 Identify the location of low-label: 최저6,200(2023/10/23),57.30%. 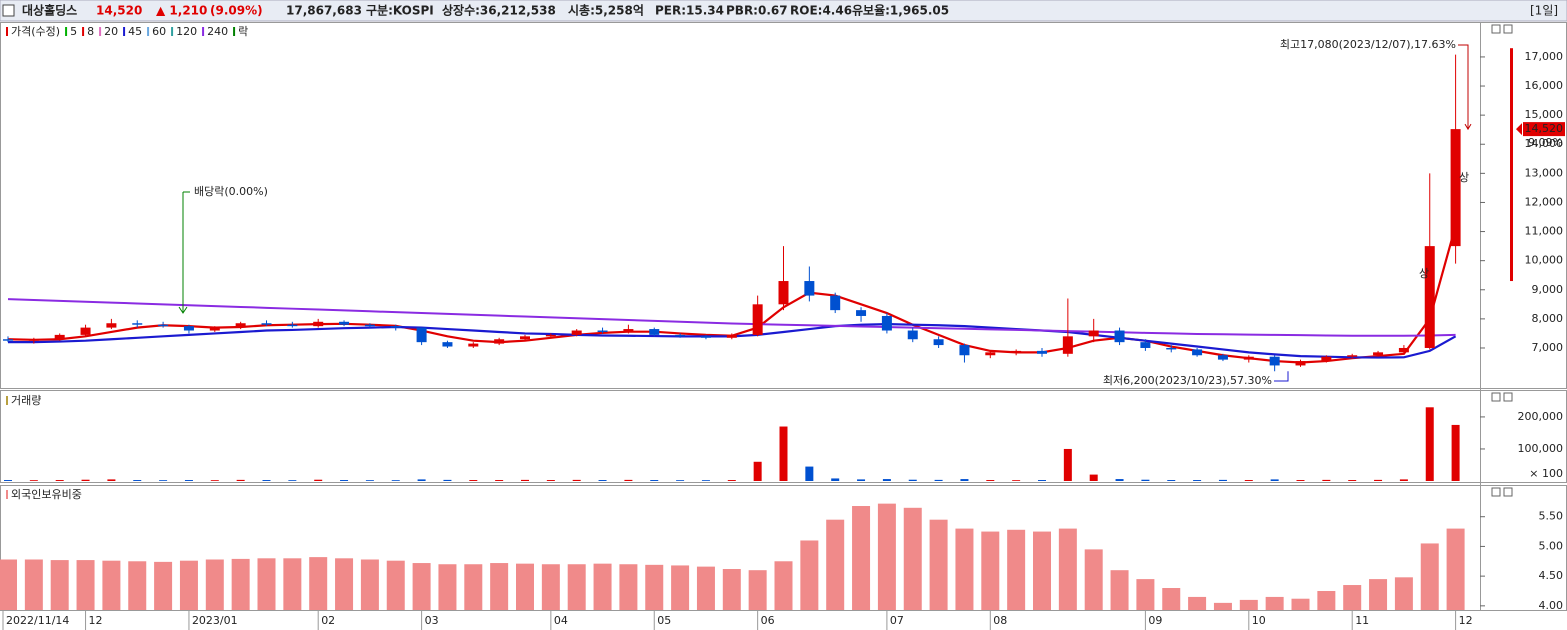
(1187, 380).